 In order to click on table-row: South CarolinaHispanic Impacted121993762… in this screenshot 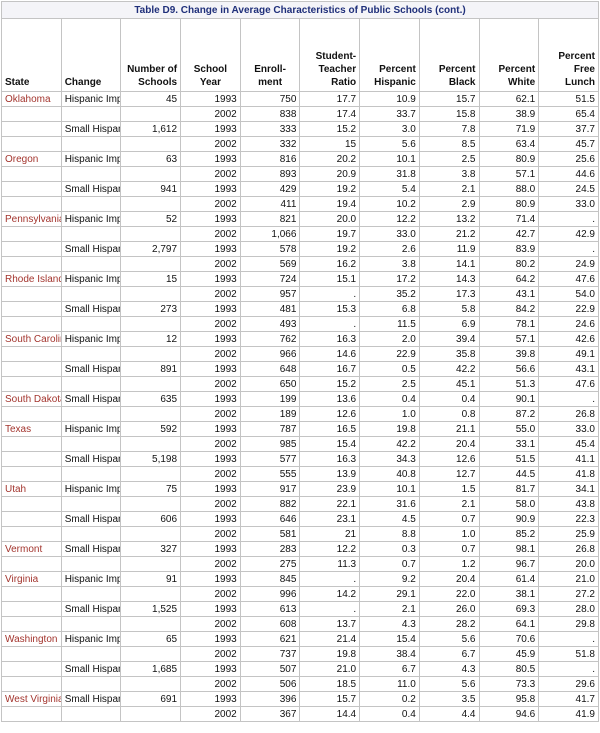, I will do `click(300, 339)`.